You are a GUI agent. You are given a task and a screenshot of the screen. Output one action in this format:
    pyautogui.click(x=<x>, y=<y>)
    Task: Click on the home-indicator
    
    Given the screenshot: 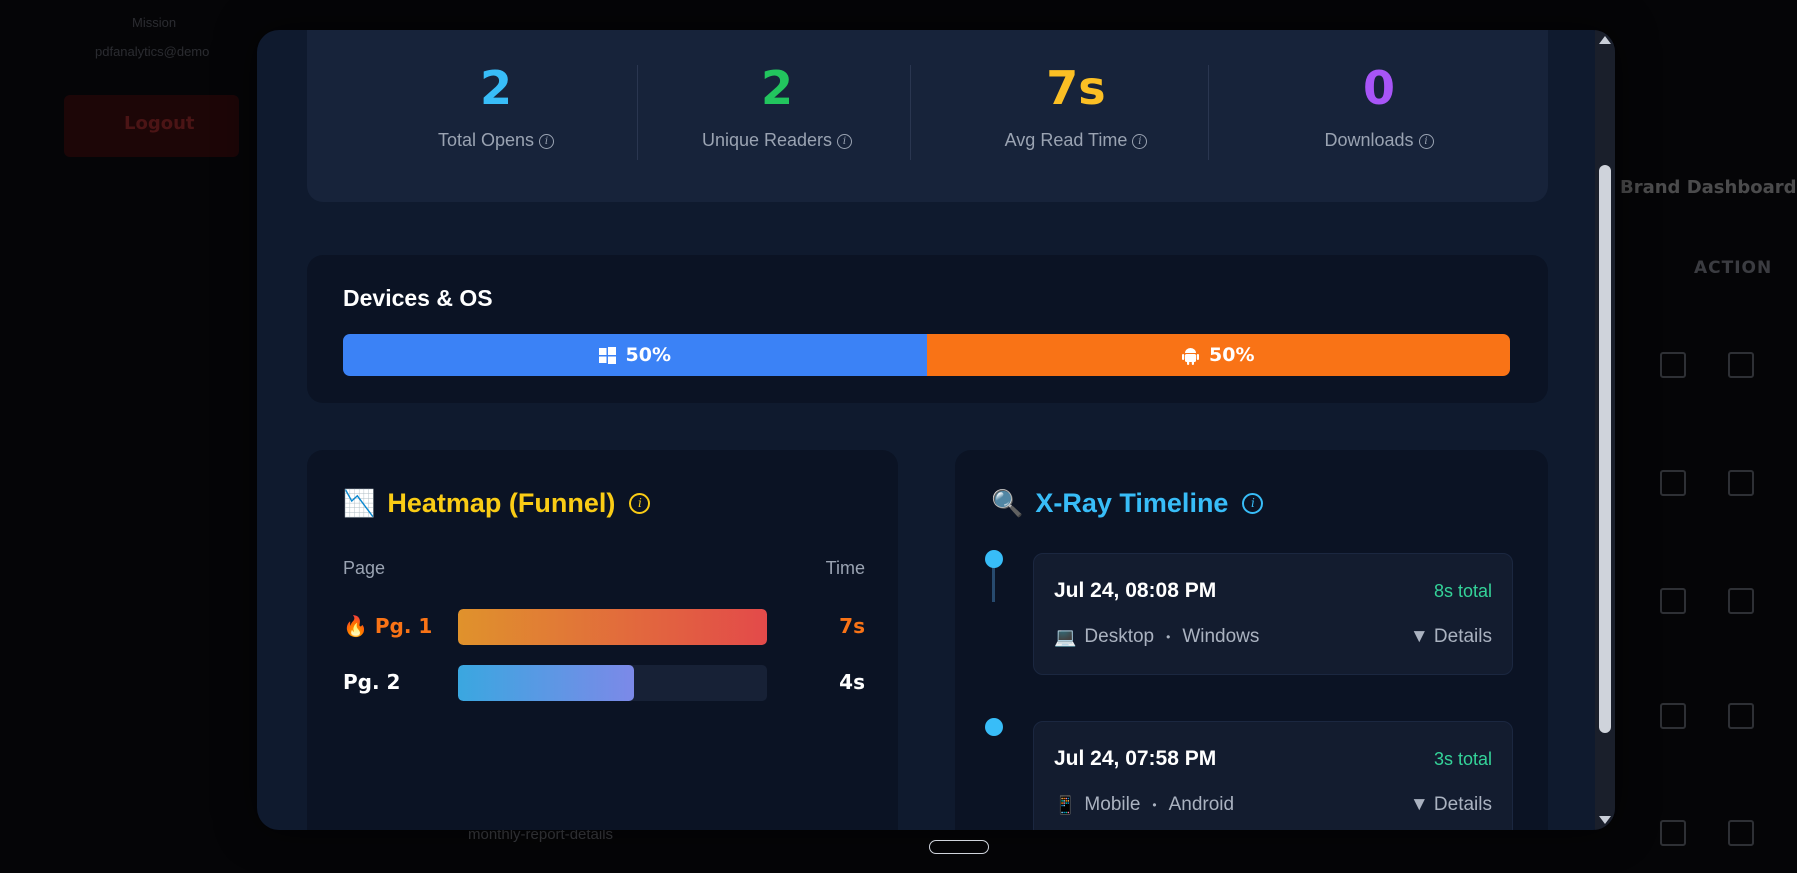 What is the action you would take?
    pyautogui.click(x=959, y=847)
    